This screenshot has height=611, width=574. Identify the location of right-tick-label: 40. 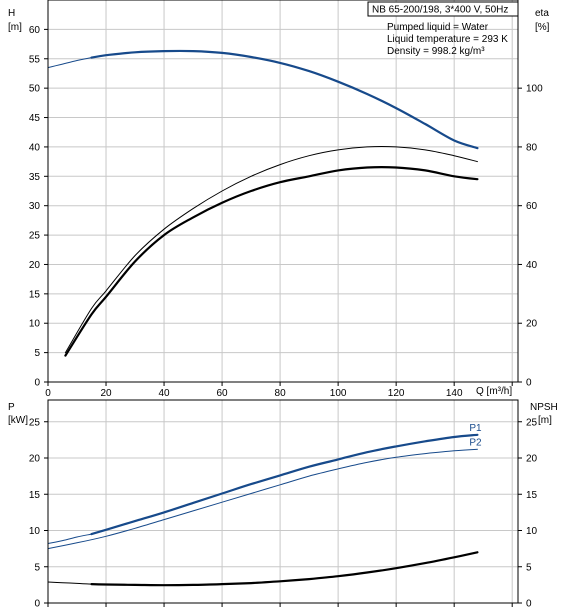
(532, 265).